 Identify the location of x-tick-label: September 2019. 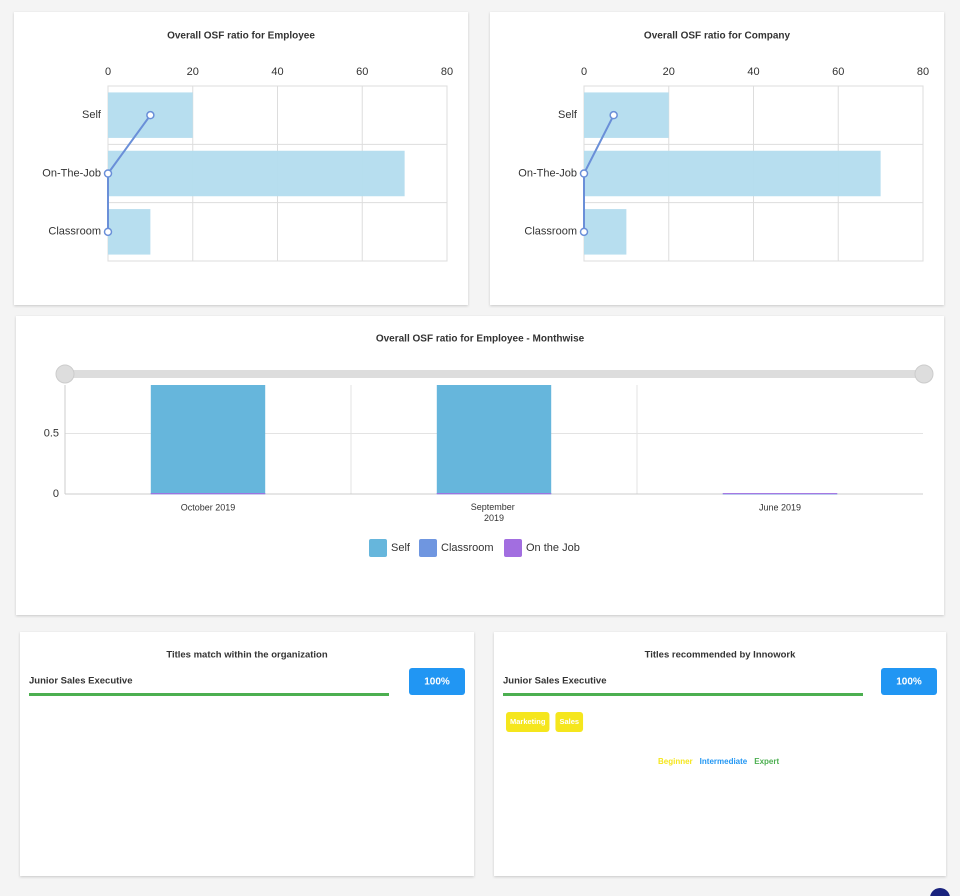
(494, 512).